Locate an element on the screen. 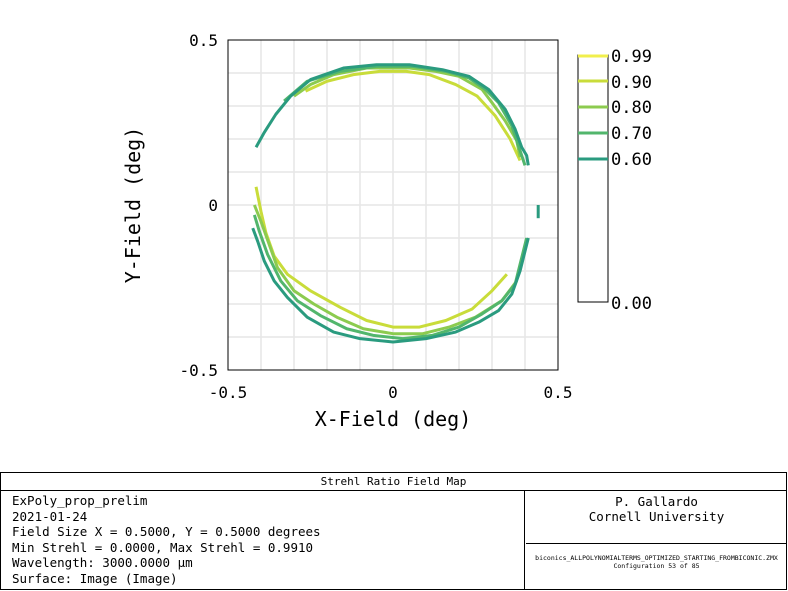 This screenshot has height=591, width=788. x-tick-left: -0.5 is located at coordinates (228, 392).